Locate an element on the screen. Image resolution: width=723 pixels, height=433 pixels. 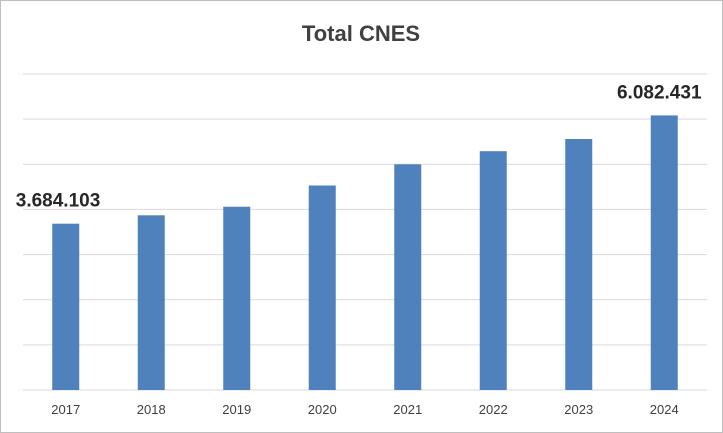
bar-2020 is located at coordinates (322, 287).